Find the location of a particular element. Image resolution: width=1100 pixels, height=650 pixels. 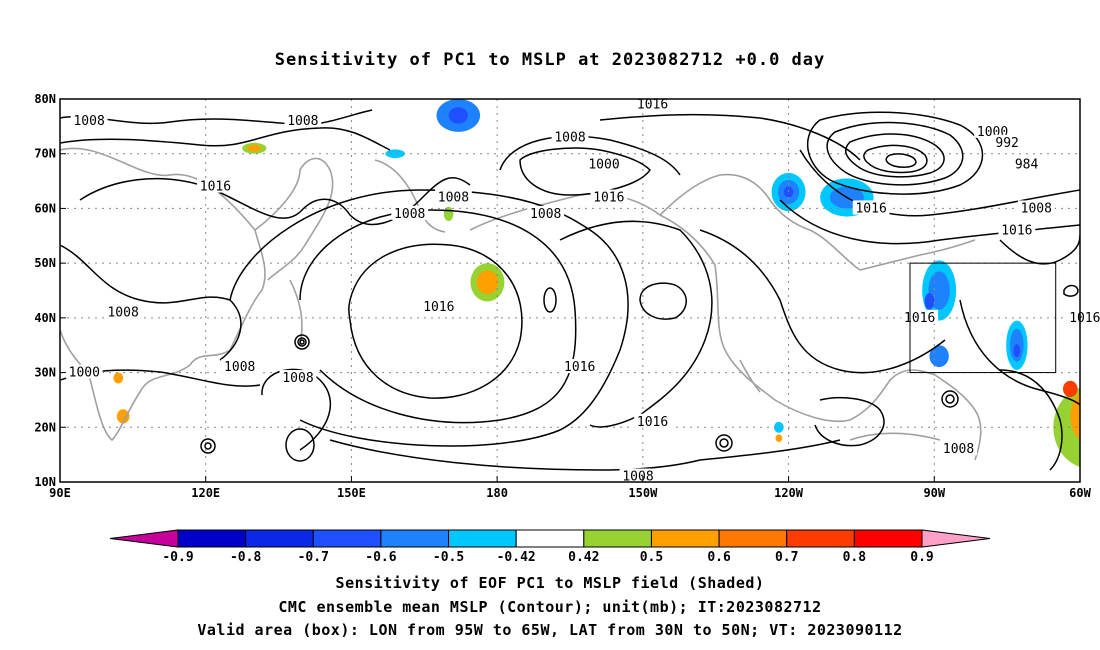

y-axis-ticks: 10N 20N 30N 40N 50N 60N 70N 80N is located at coordinates (50, 290).